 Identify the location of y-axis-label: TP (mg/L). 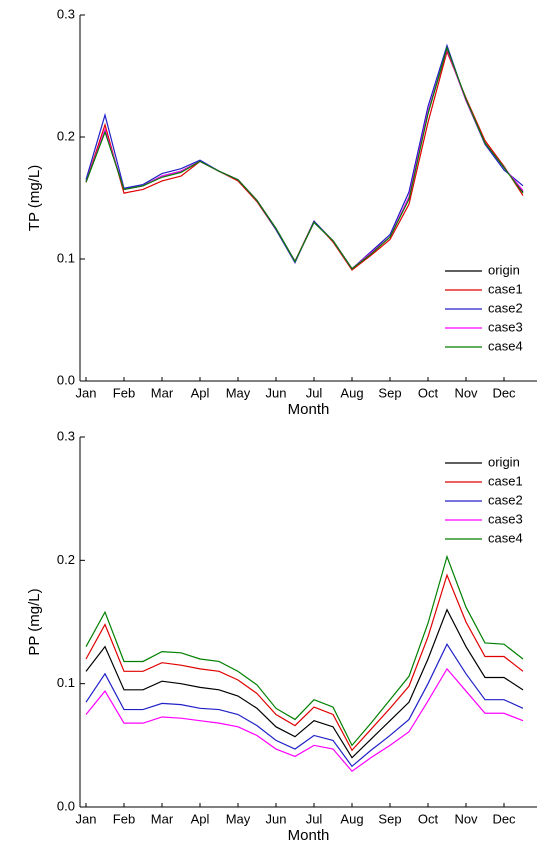
(34, 198).